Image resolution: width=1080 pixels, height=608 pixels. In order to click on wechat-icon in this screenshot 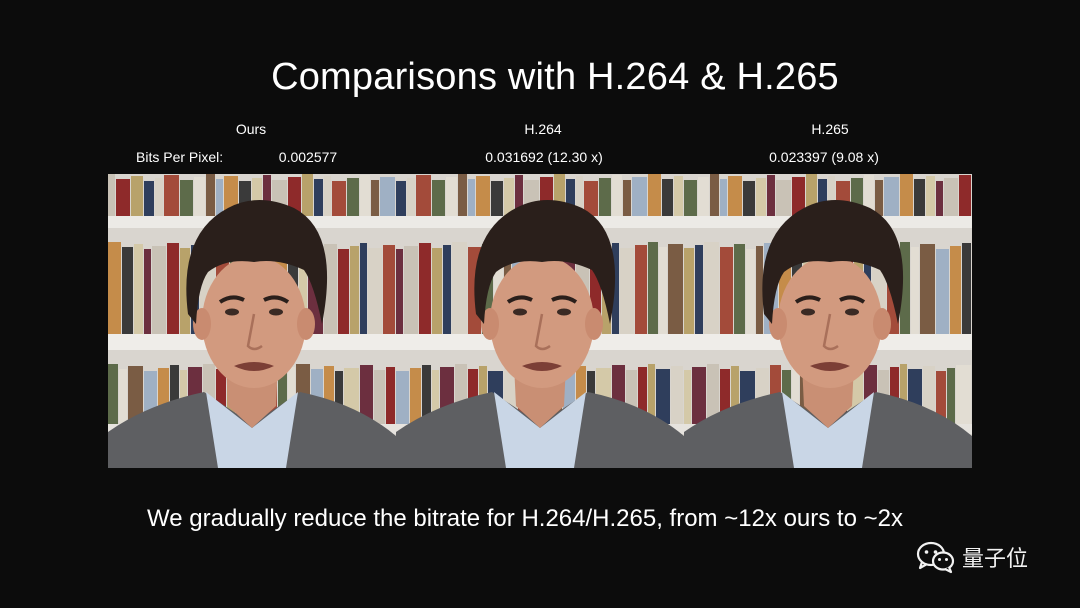, I will do `click(935, 557)`.